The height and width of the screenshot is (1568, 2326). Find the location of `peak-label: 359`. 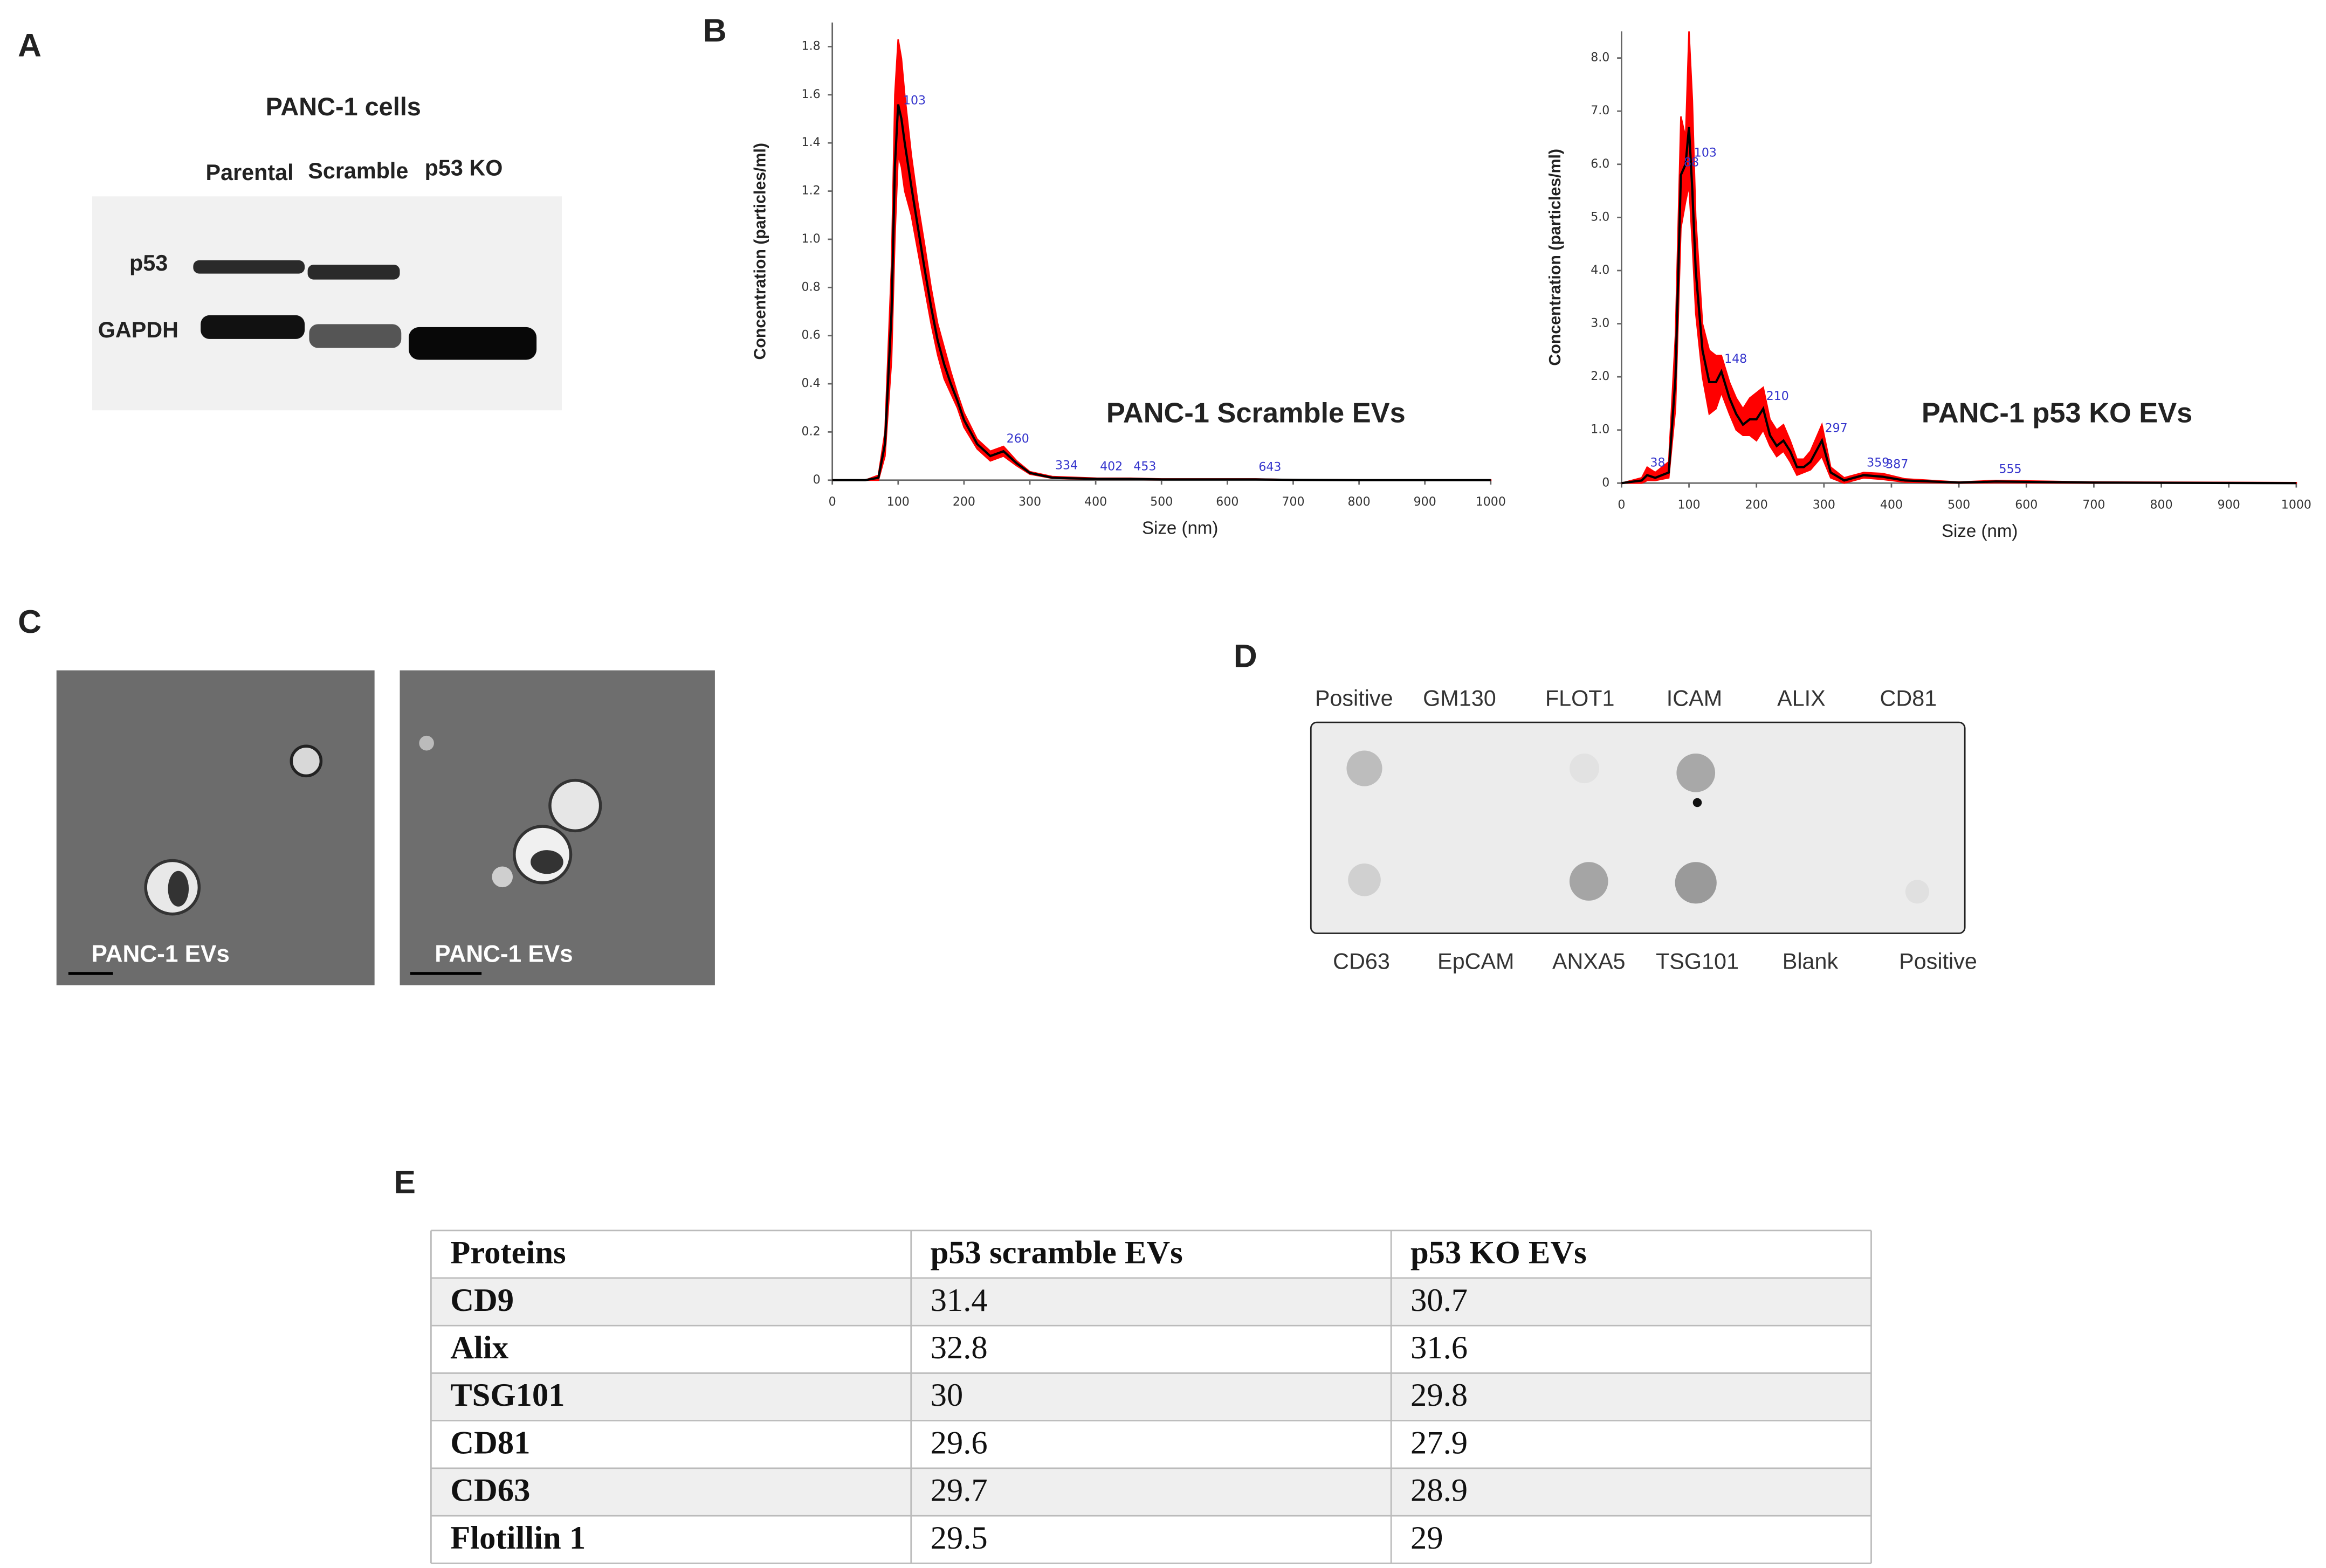

peak-label: 359 is located at coordinates (1878, 463).